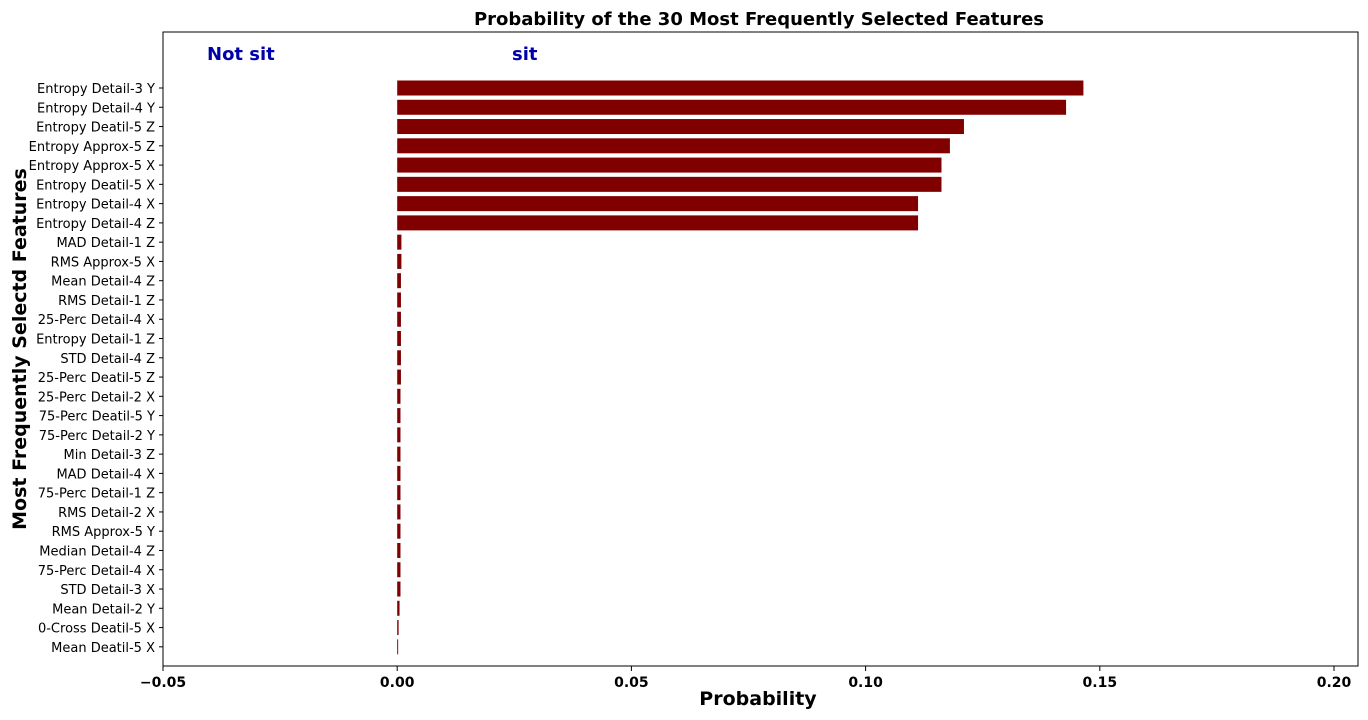 Image resolution: width=1368 pixels, height=720 pixels. I want to click on y-tick-label: Min Detail-3 Z, so click(110, 455).